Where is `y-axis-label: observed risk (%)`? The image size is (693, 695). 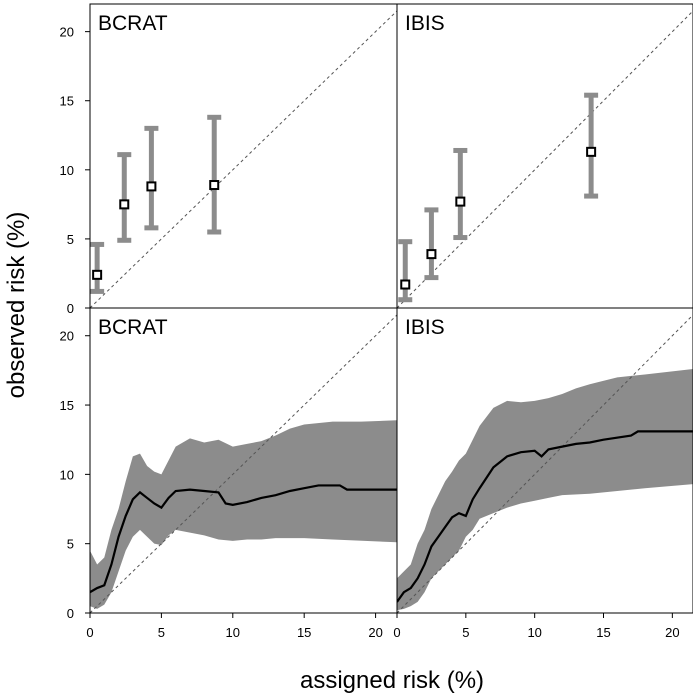
y-axis-label: observed risk (%) is located at coordinates (16, 305).